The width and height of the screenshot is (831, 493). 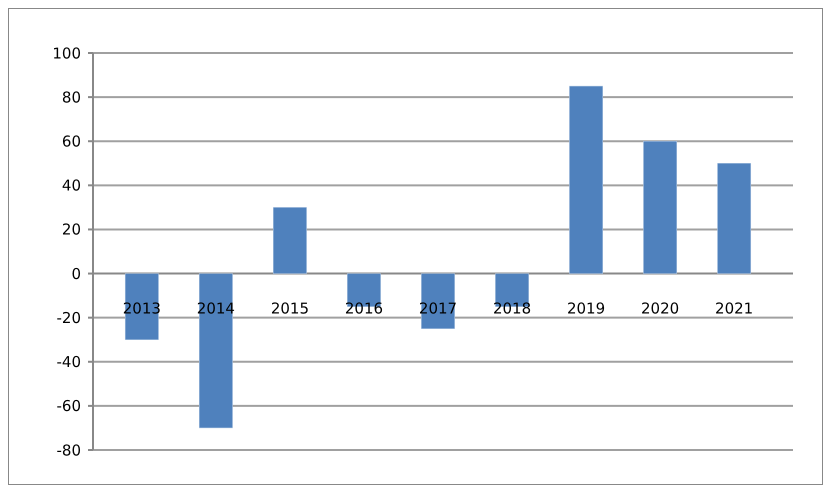 I want to click on y-tick-label: -80, so click(x=68, y=450).